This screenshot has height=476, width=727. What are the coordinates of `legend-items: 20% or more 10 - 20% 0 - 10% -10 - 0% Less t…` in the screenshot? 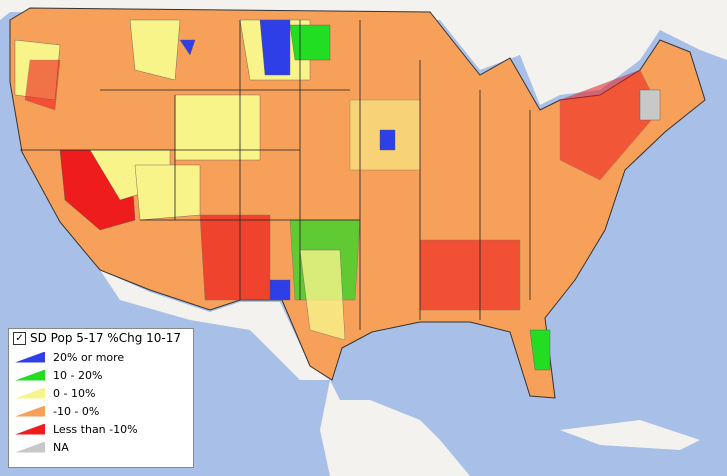 It's located at (101, 402).